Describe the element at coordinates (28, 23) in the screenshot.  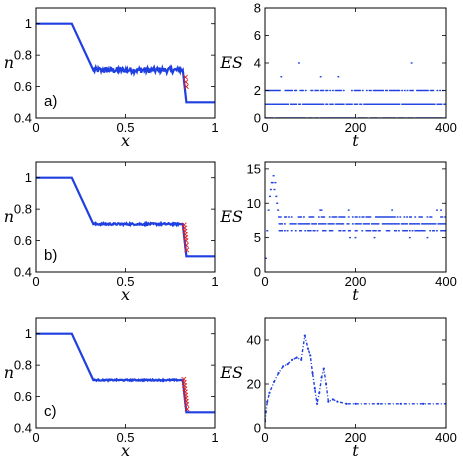
I see `y-tick-label: 1` at that location.